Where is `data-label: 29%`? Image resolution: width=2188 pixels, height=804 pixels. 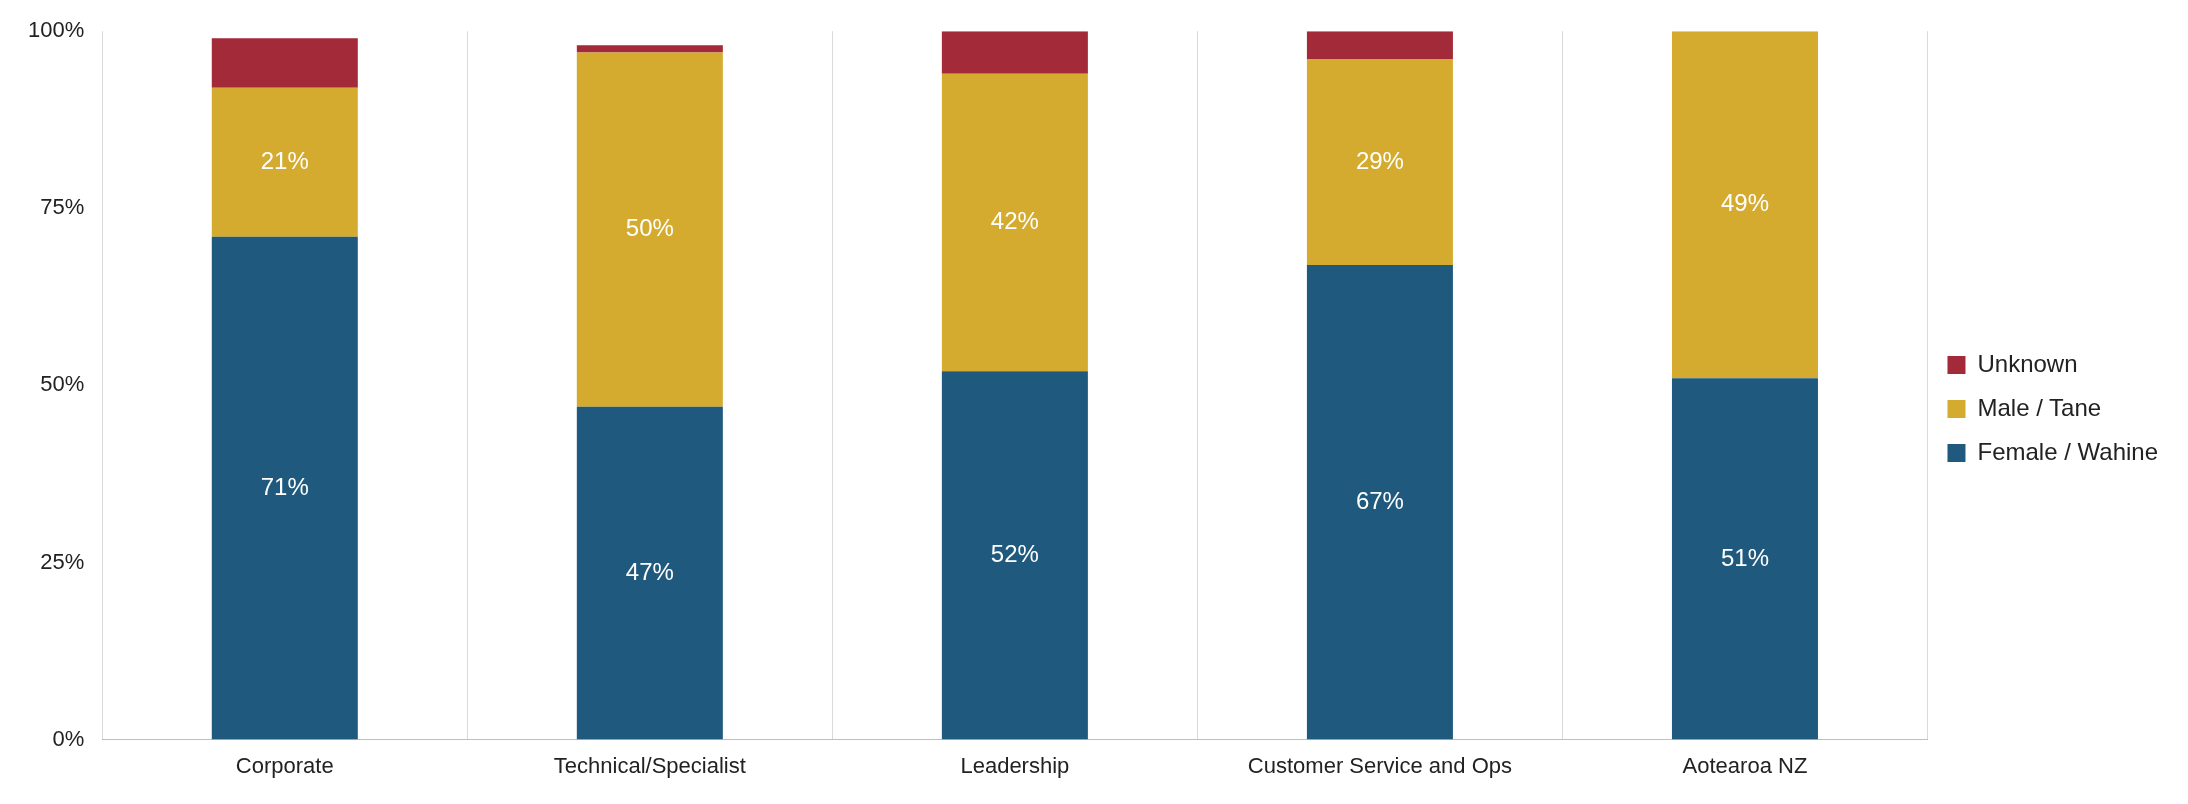
data-label: 29% is located at coordinates (1379, 160).